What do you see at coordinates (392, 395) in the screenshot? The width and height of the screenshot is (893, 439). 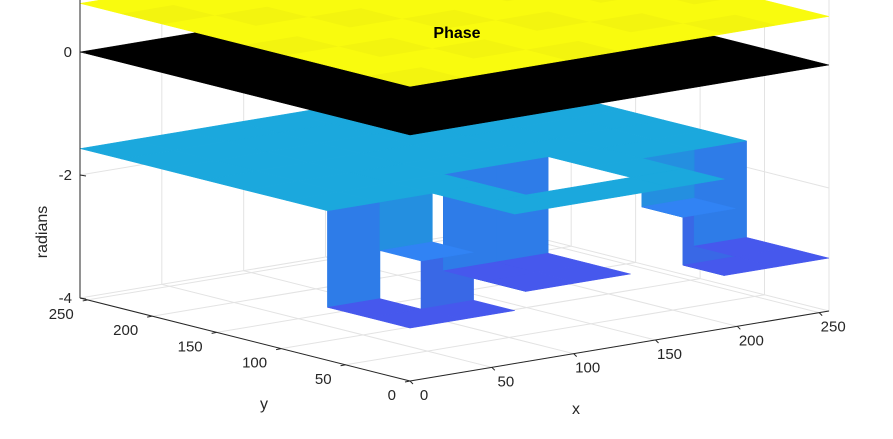 I see `y-tick-label: 0` at bounding box center [392, 395].